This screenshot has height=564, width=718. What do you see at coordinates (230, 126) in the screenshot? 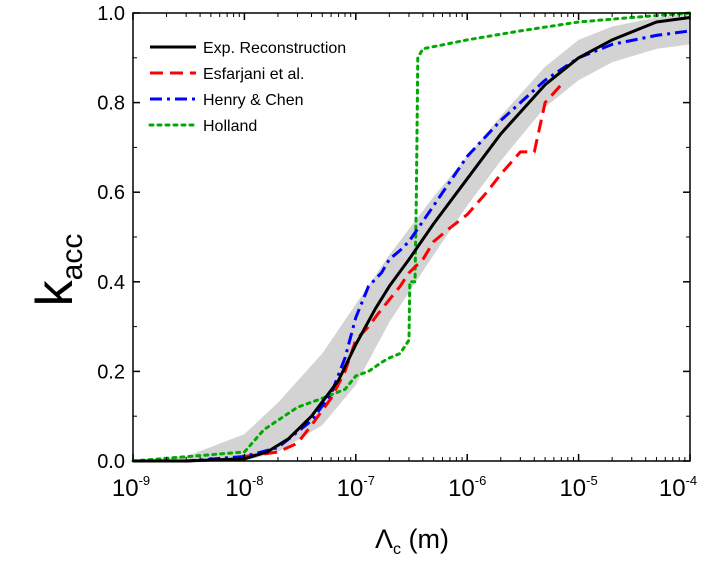
I see `legend-label: Holland` at bounding box center [230, 126].